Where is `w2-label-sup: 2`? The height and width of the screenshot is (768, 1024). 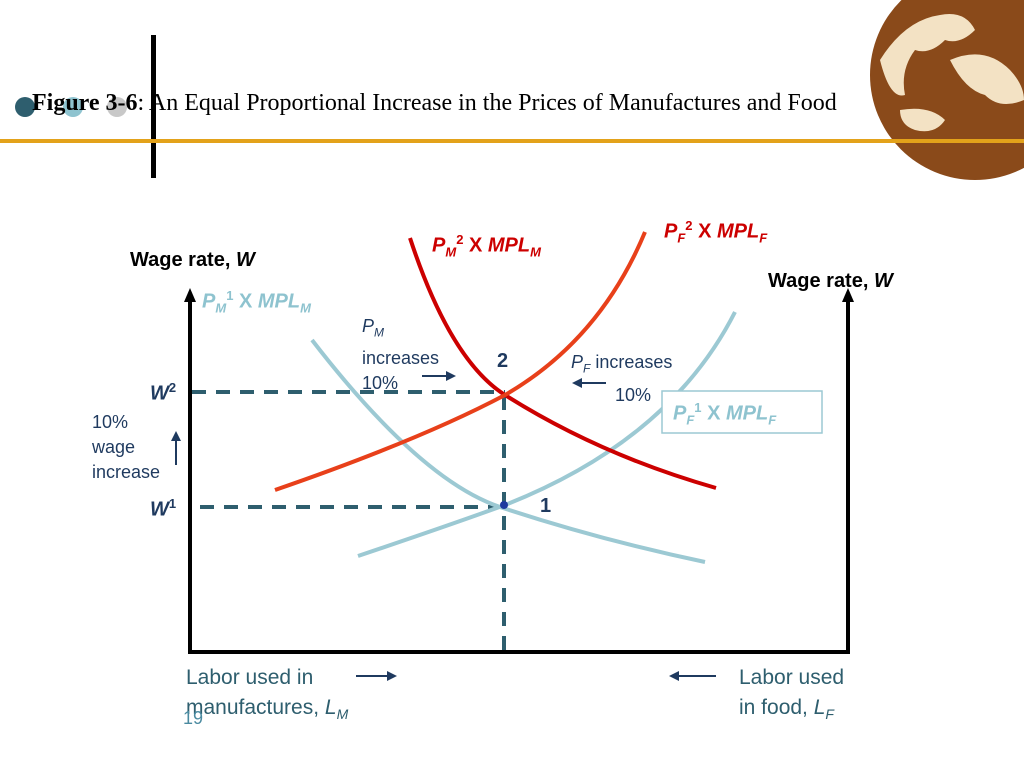 w2-label-sup: 2 is located at coordinates (172, 387).